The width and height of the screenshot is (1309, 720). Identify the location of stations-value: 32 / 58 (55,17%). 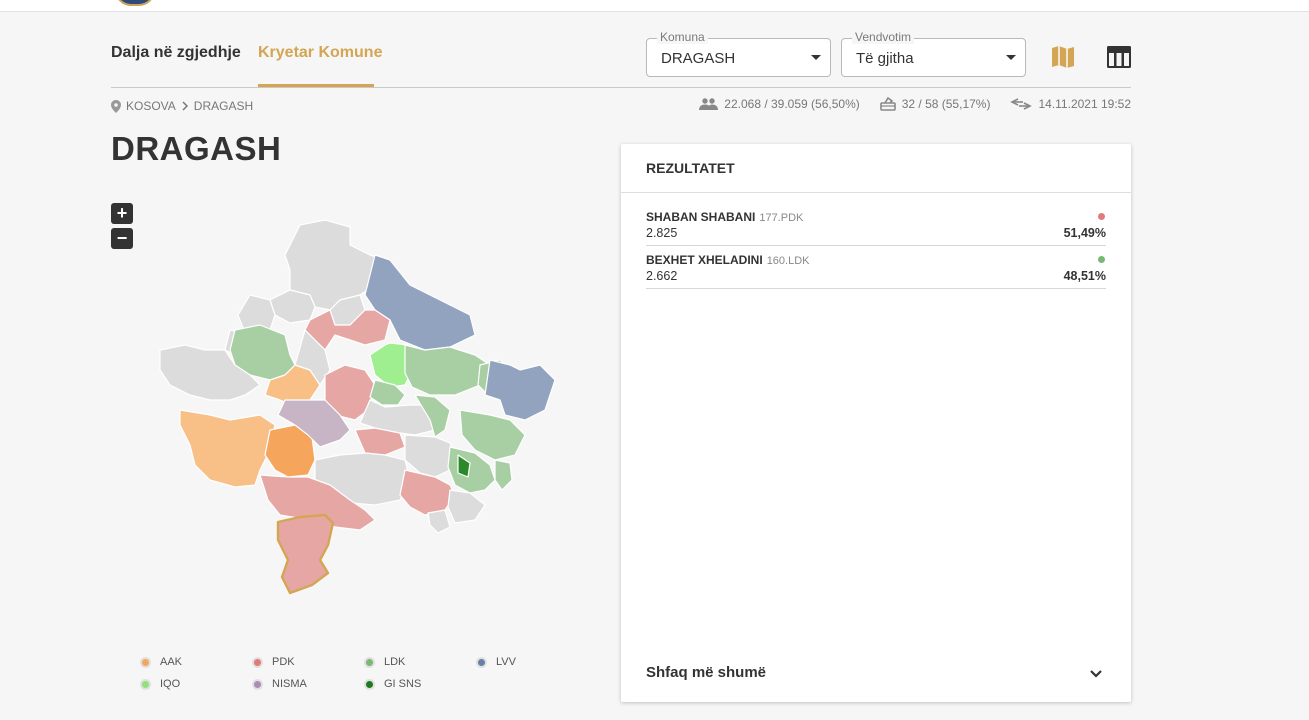
(946, 104).